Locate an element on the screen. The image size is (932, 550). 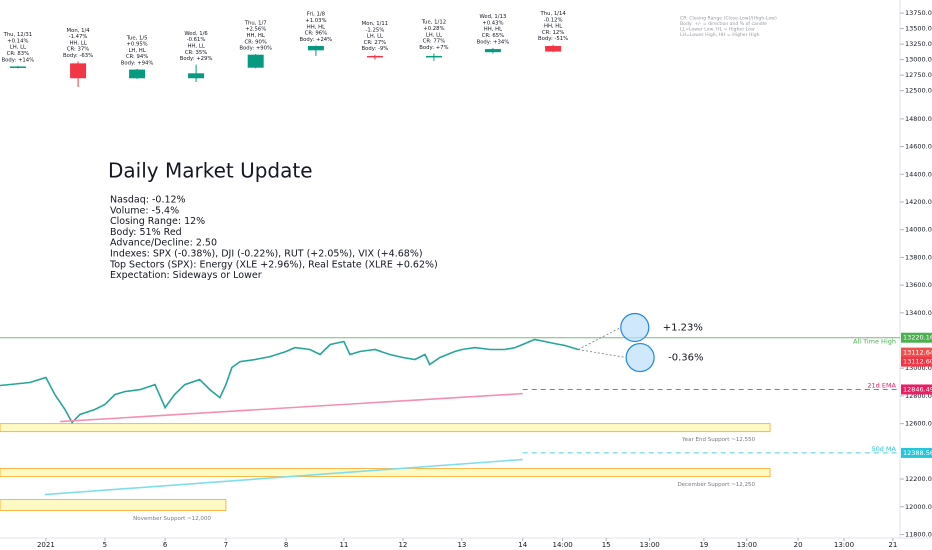
level-label: All Time High is located at coordinates (874, 342).